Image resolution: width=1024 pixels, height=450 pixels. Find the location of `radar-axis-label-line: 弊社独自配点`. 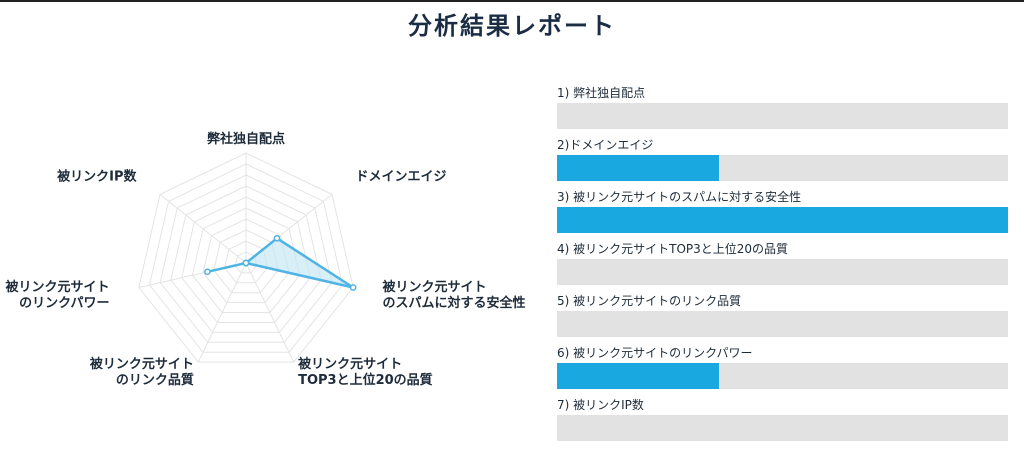

radar-axis-label-line: 弊社独自配点 is located at coordinates (246, 139).